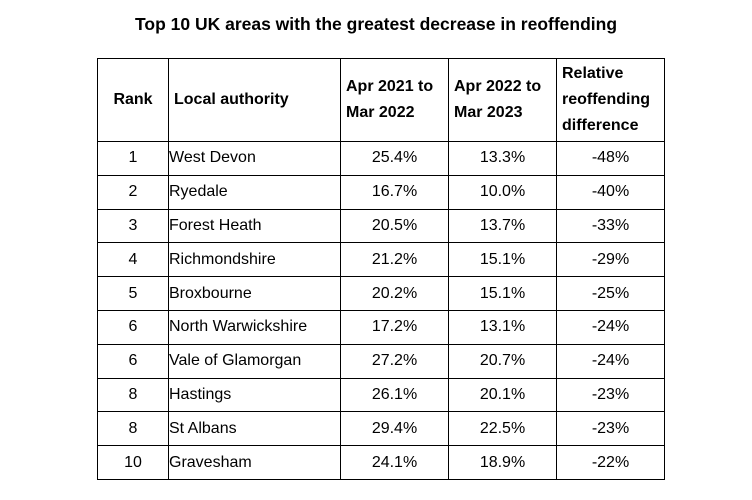  I want to click on header-rank: Rank, so click(133, 100).